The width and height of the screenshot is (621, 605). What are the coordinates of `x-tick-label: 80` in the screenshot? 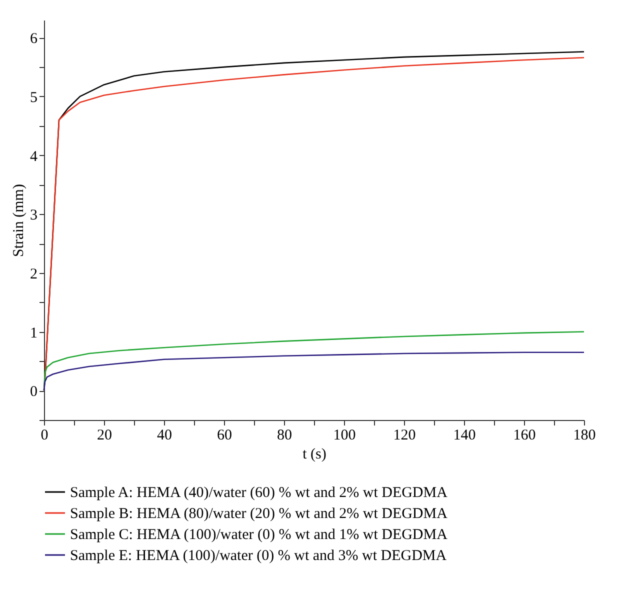 It's located at (284, 436).